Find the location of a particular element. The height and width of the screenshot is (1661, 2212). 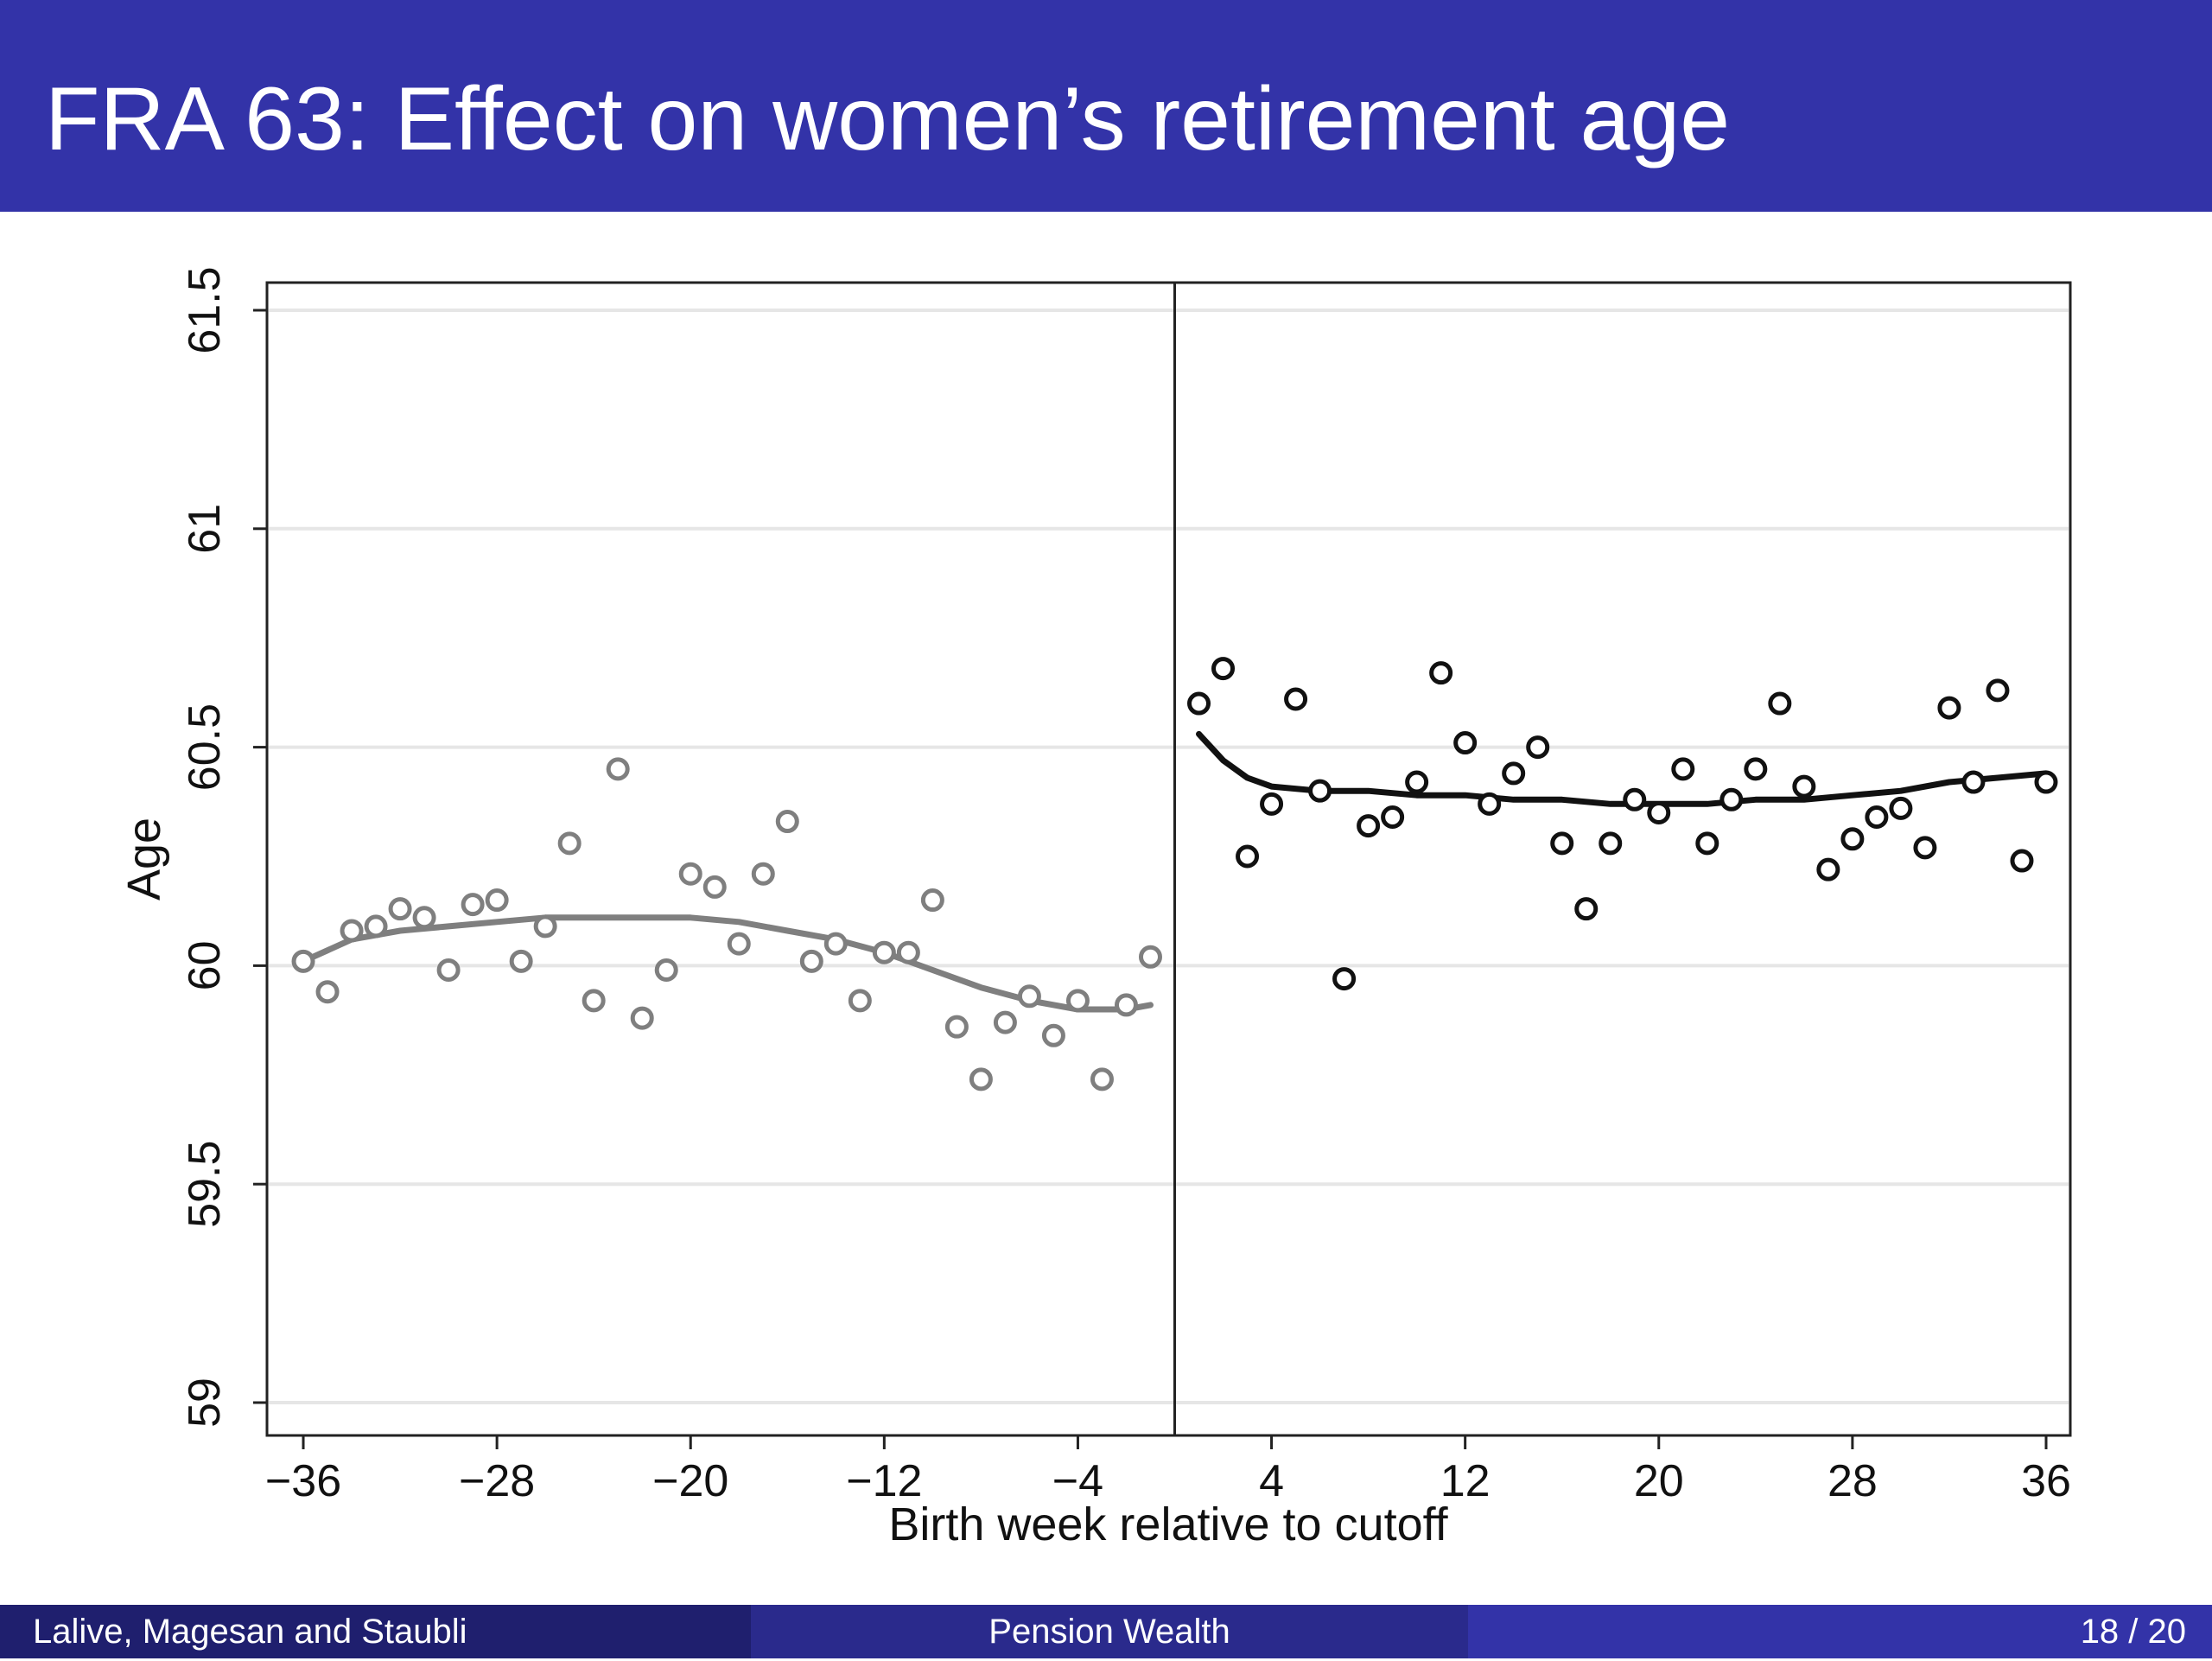

x-tick-label: −20 is located at coordinates (690, 1481).